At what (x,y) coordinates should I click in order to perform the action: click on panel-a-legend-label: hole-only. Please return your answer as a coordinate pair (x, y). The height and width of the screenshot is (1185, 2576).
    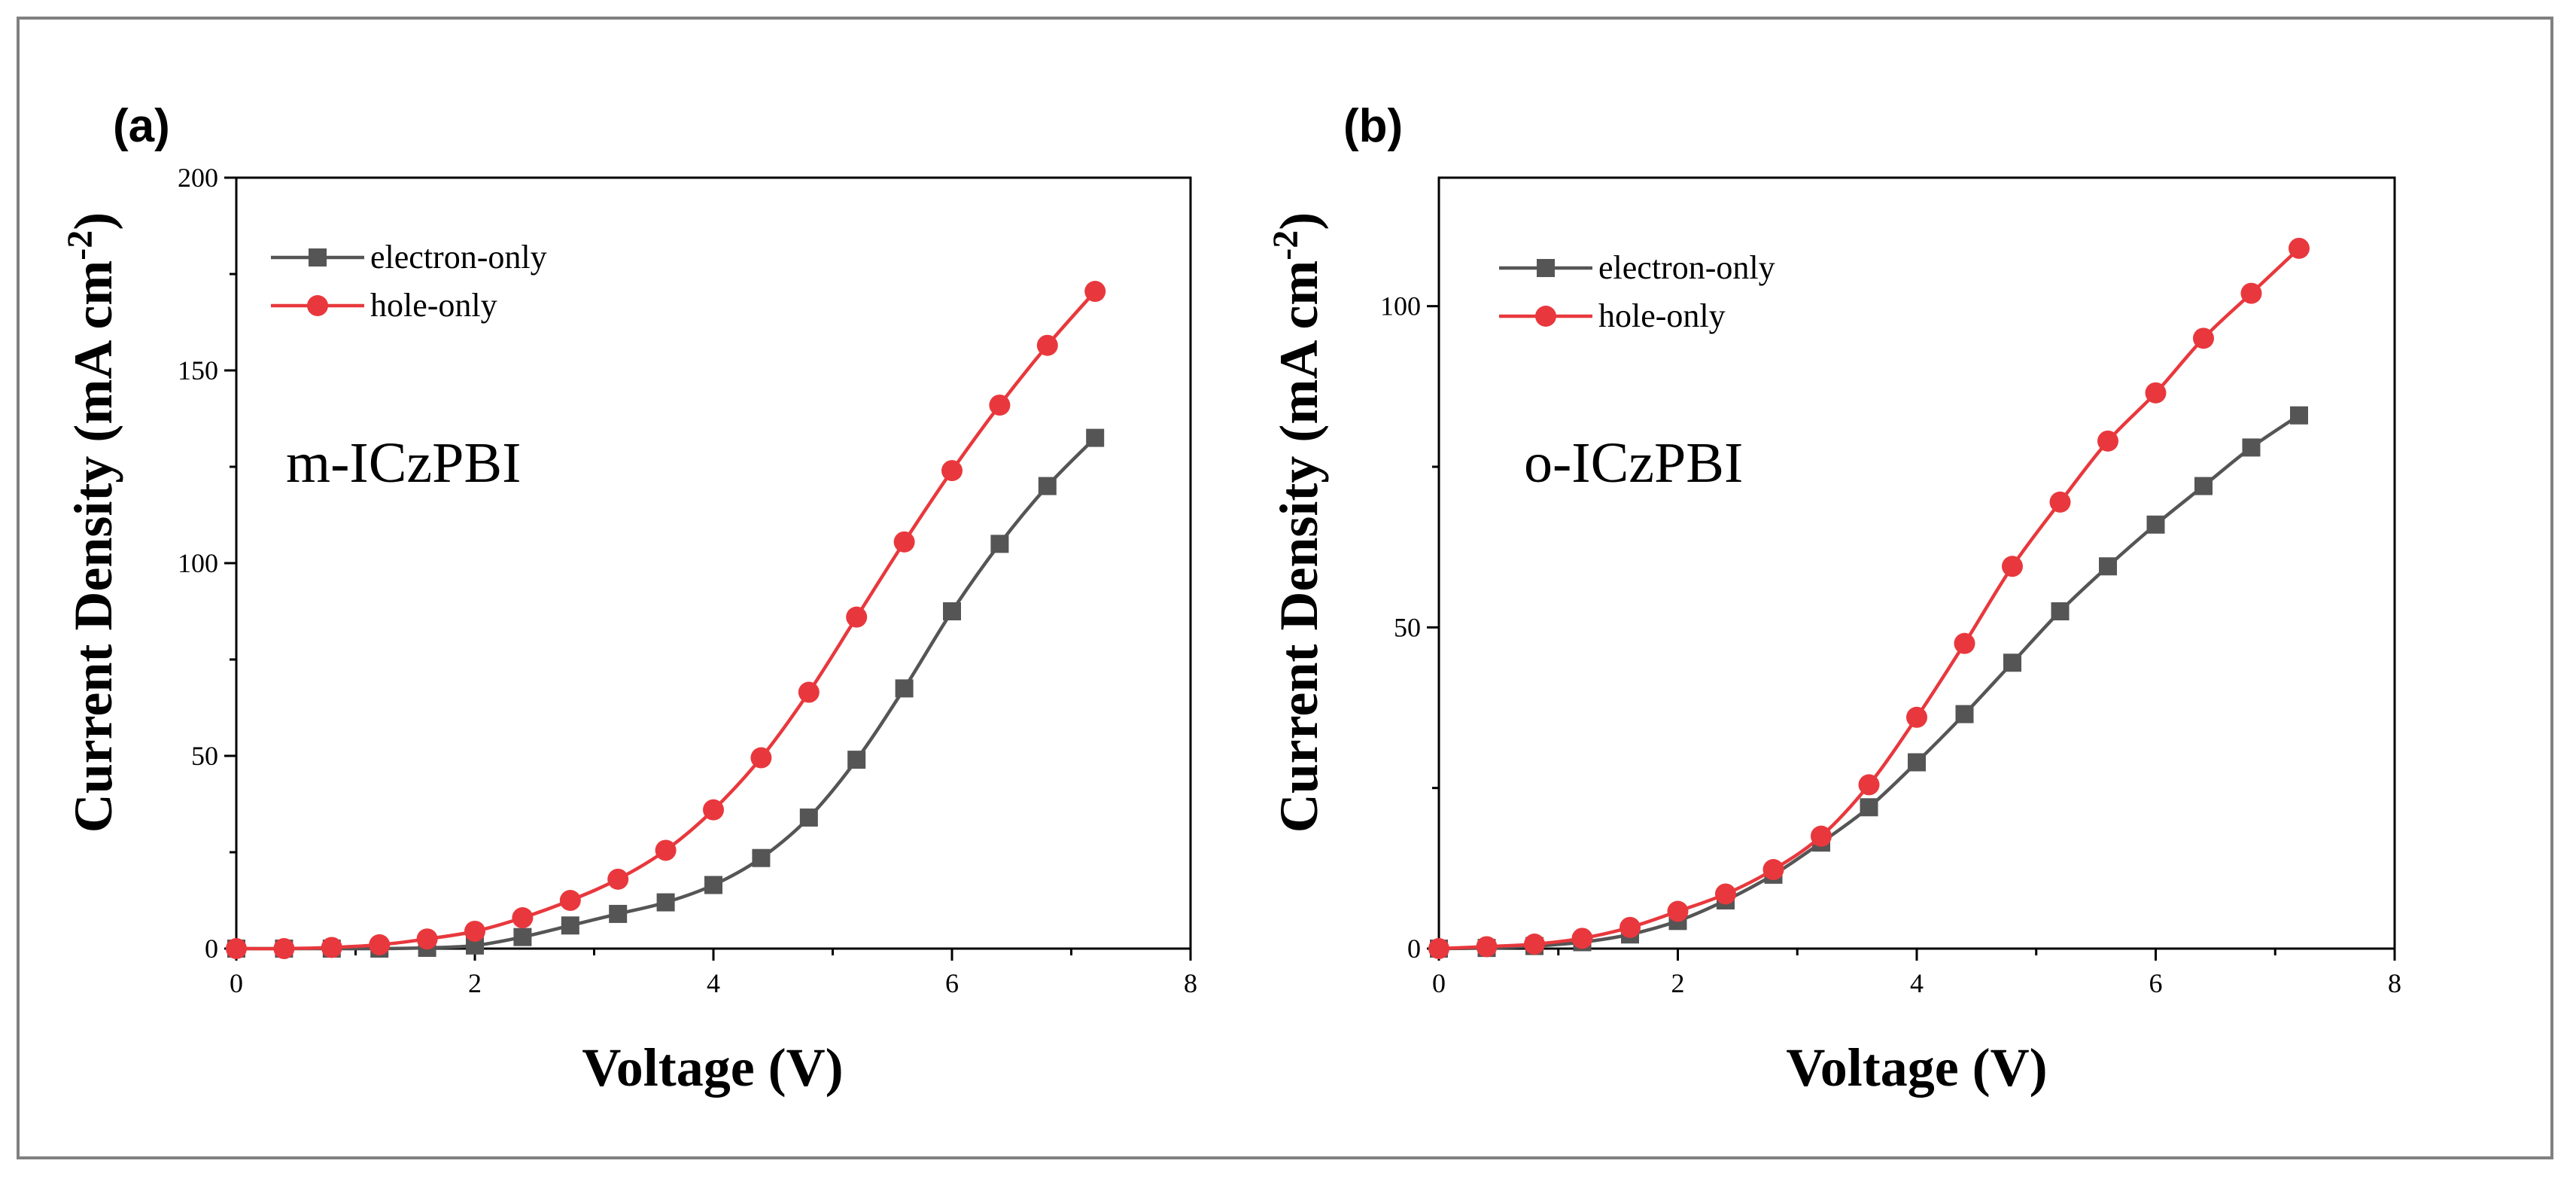
    Looking at the image, I should click on (433, 305).